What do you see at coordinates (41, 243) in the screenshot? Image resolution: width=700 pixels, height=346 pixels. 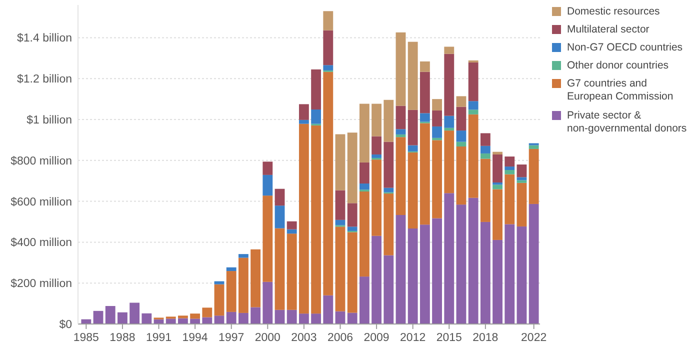 I see `y-tick-label: $400 million` at bounding box center [41, 243].